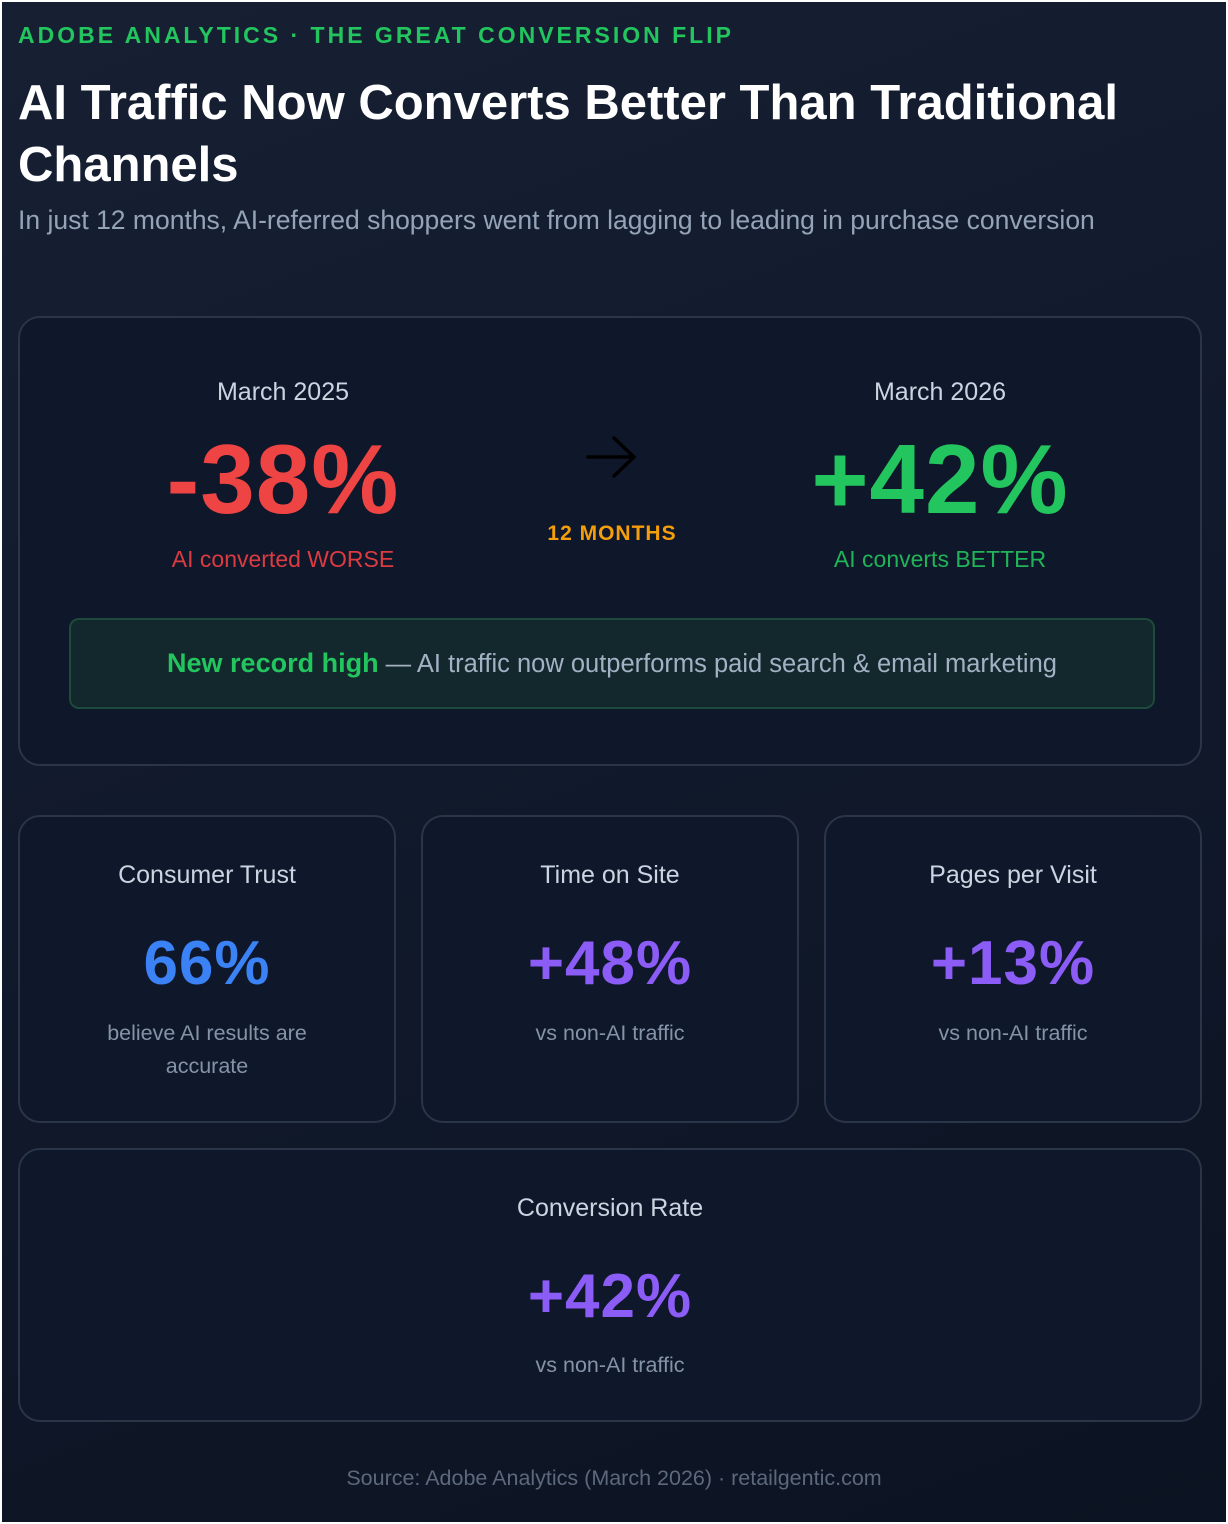  What do you see at coordinates (283, 392) in the screenshot?
I see `before-period: March 2025` at bounding box center [283, 392].